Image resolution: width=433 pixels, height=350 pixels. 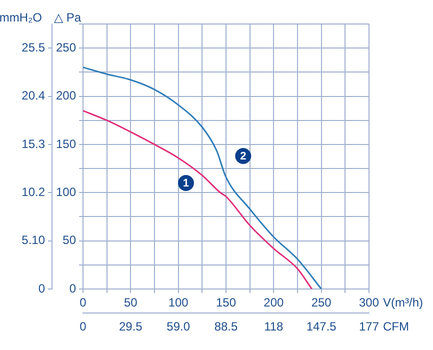 What do you see at coordinates (178, 327) in the screenshot?
I see `x2-tick-label: 59.0` at bounding box center [178, 327].